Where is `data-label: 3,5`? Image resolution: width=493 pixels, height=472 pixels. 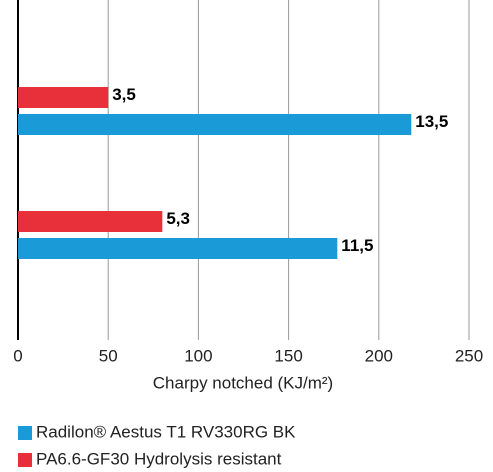
data-label: 3,5 is located at coordinates (124, 94).